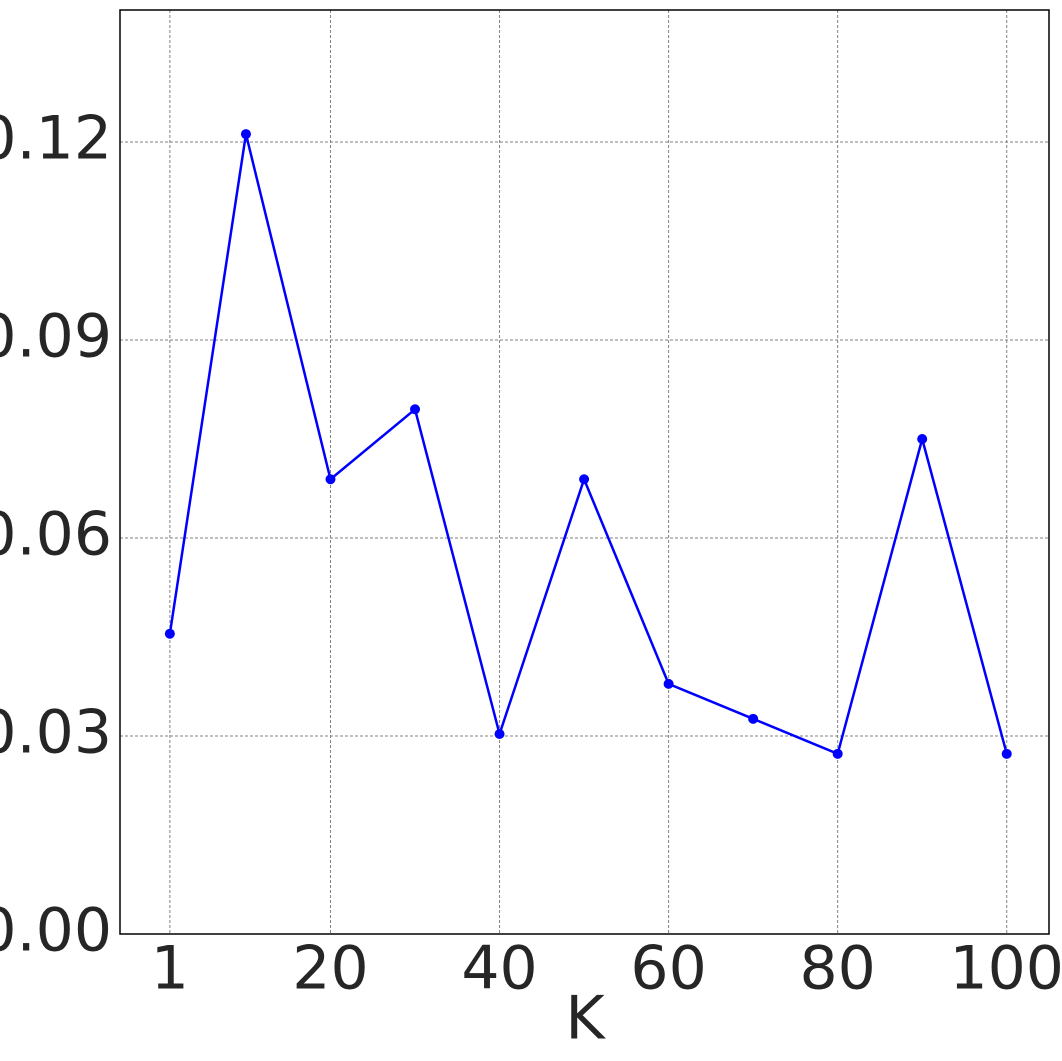 This screenshot has height=1061, width=1062. What do you see at coordinates (668, 969) in the screenshot?
I see `x-tick-label: 60` at bounding box center [668, 969].